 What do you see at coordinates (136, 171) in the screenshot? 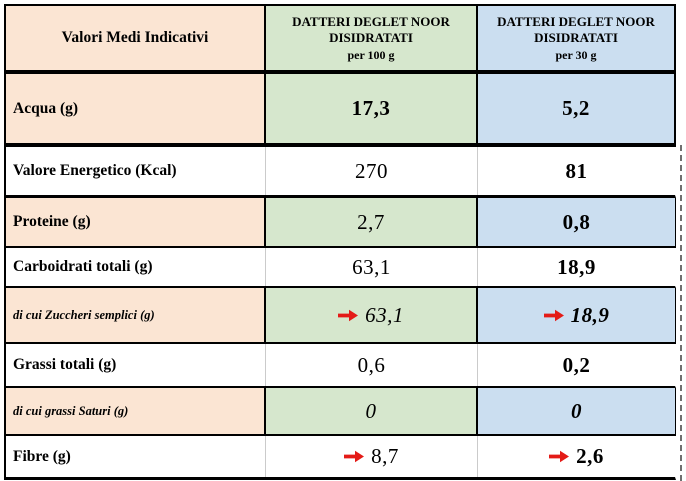
I see `row-label: Valore Energetico (Kcal)` at bounding box center [136, 171].